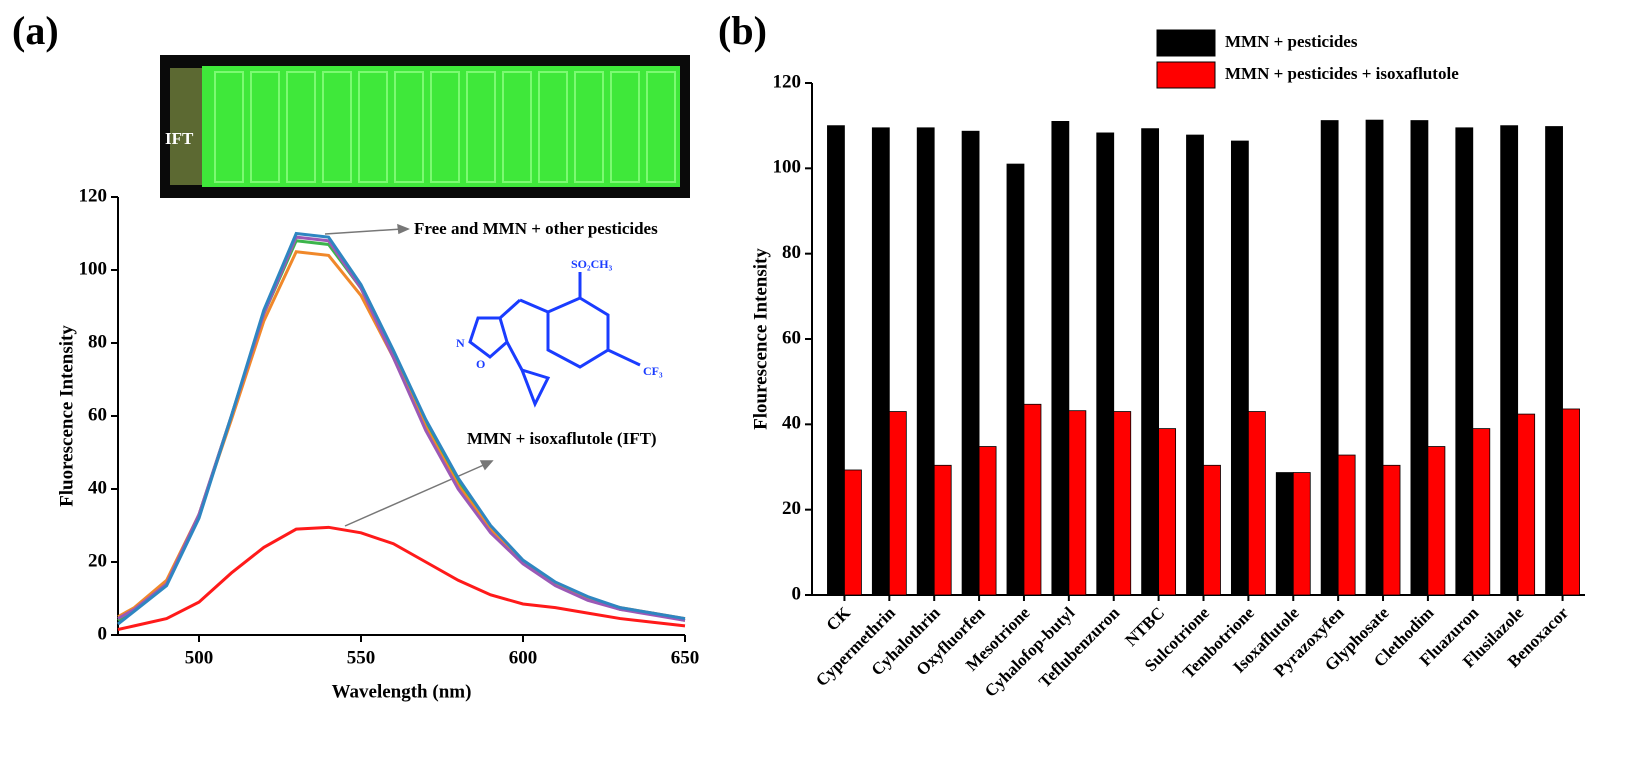 The height and width of the screenshot is (764, 1646). What do you see at coordinates (409, 375) in the screenshot?
I see `annotation-arrow` at bounding box center [409, 375].